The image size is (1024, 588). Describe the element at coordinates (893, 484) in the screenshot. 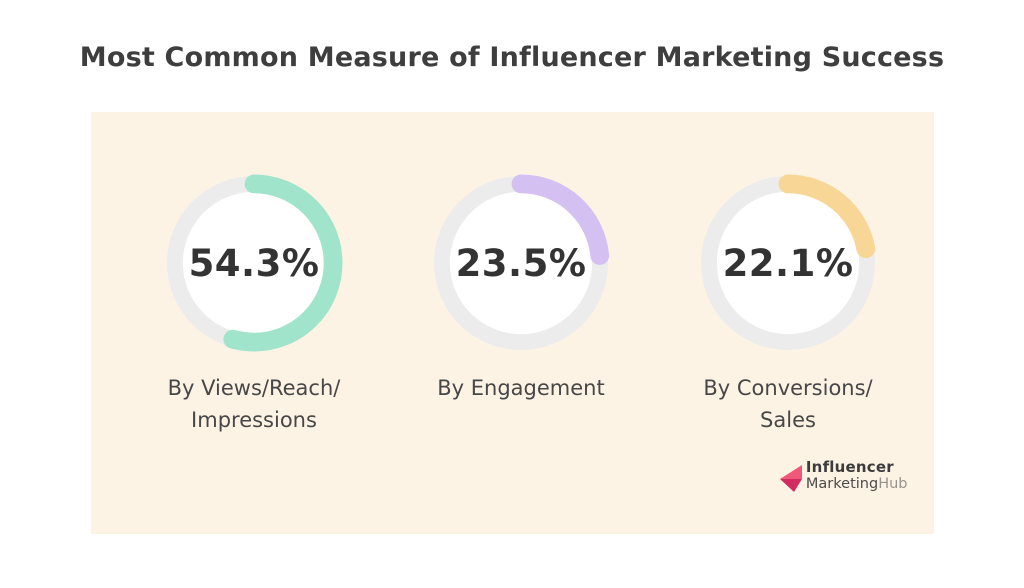

I see `logo-hub: Hub` at that location.